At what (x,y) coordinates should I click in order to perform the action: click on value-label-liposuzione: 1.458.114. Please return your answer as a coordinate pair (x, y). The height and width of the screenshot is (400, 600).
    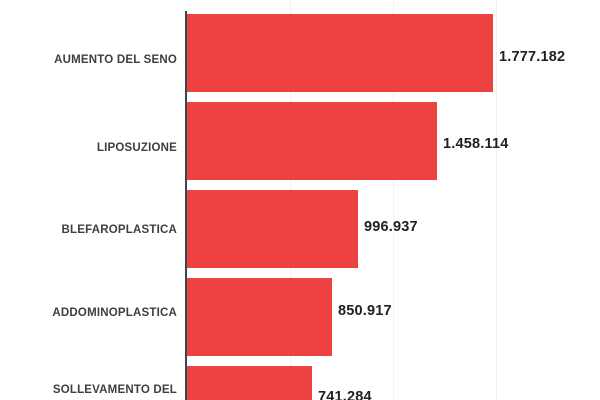
    Looking at the image, I should click on (476, 144).